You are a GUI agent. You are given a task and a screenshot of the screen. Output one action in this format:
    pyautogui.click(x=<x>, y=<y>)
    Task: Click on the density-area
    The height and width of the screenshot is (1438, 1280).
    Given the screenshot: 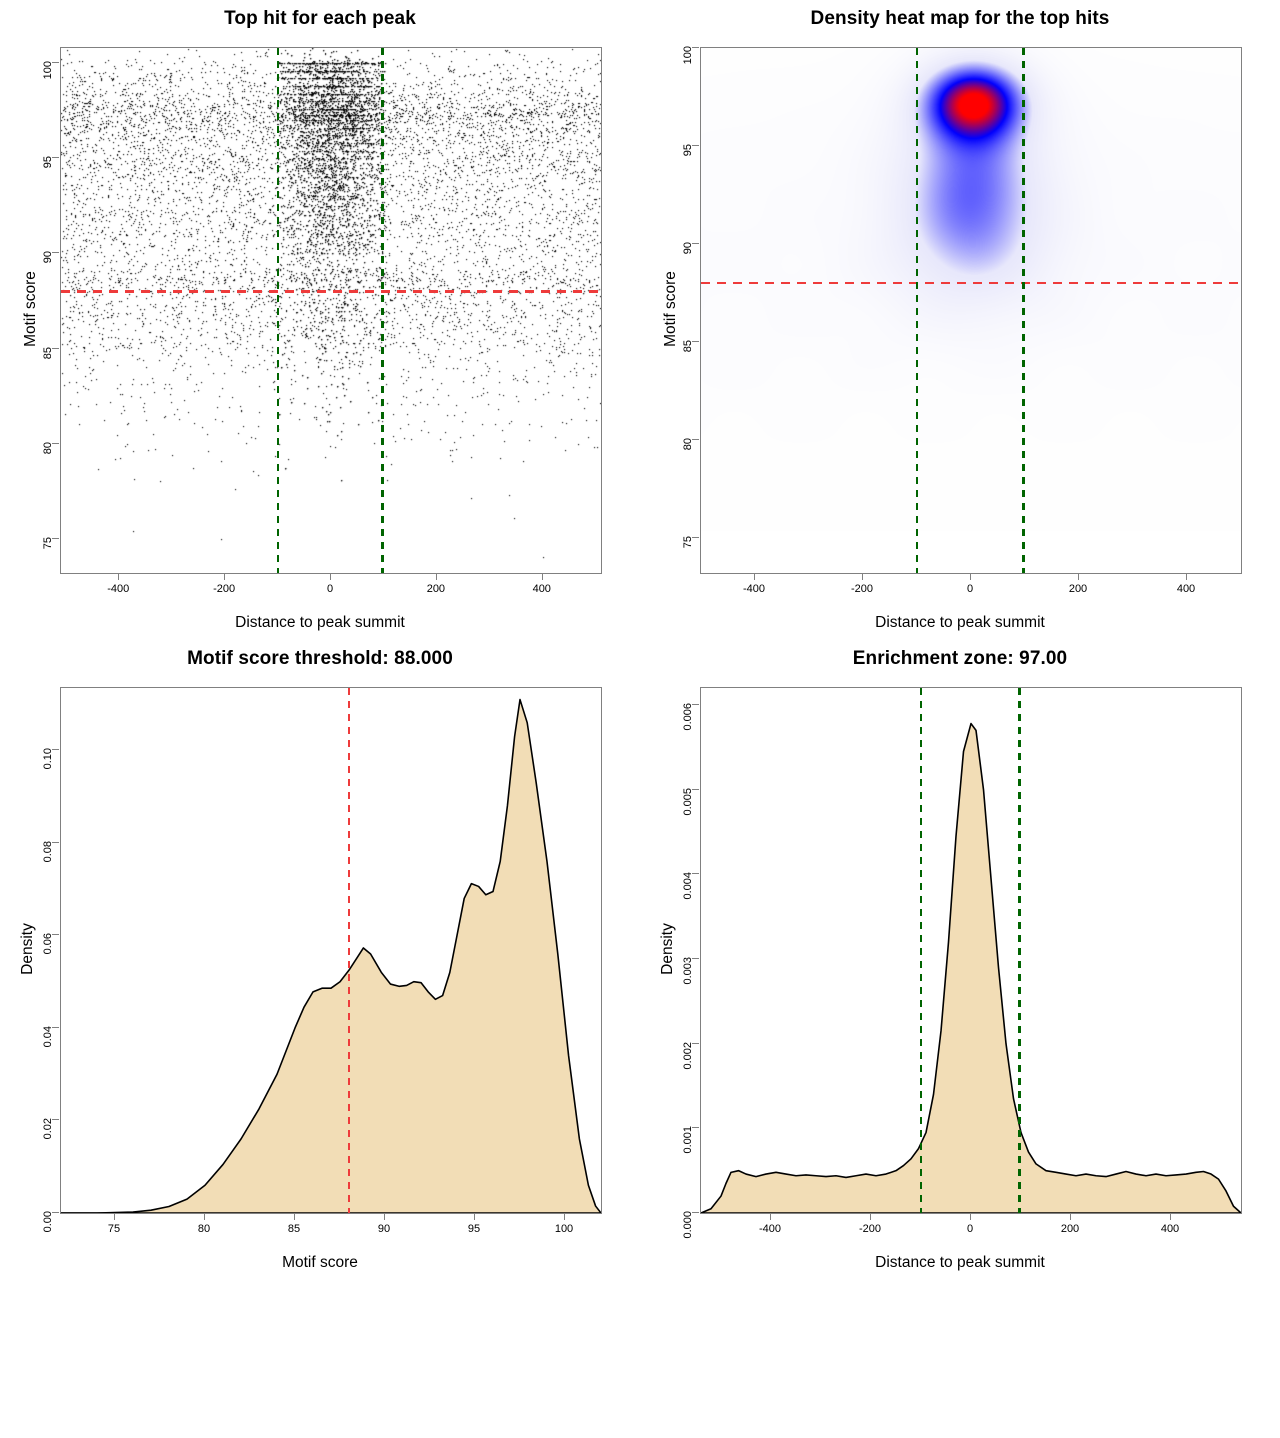 What is the action you would take?
    pyautogui.click(x=971, y=968)
    